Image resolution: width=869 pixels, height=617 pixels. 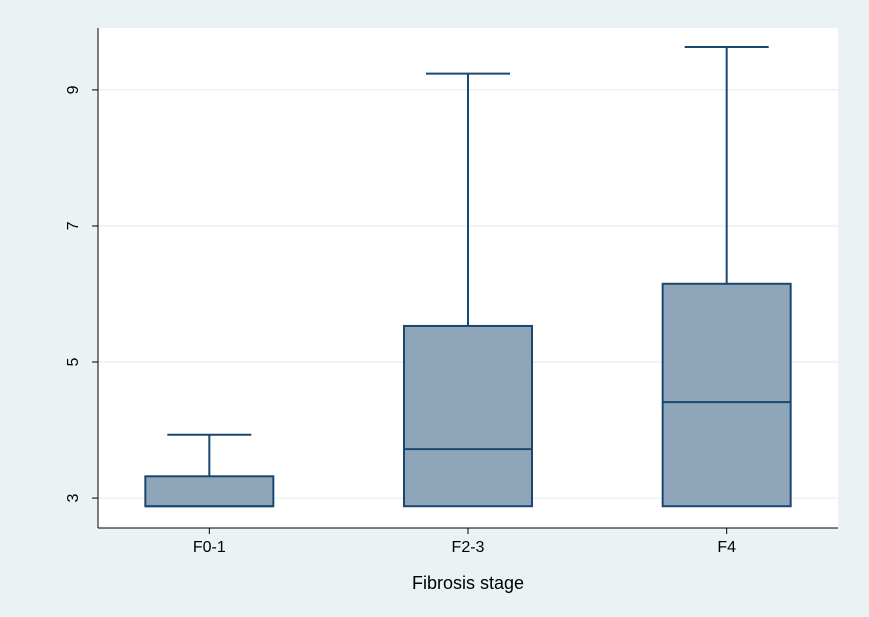 I want to click on y-tick-label: 5, so click(x=73, y=361).